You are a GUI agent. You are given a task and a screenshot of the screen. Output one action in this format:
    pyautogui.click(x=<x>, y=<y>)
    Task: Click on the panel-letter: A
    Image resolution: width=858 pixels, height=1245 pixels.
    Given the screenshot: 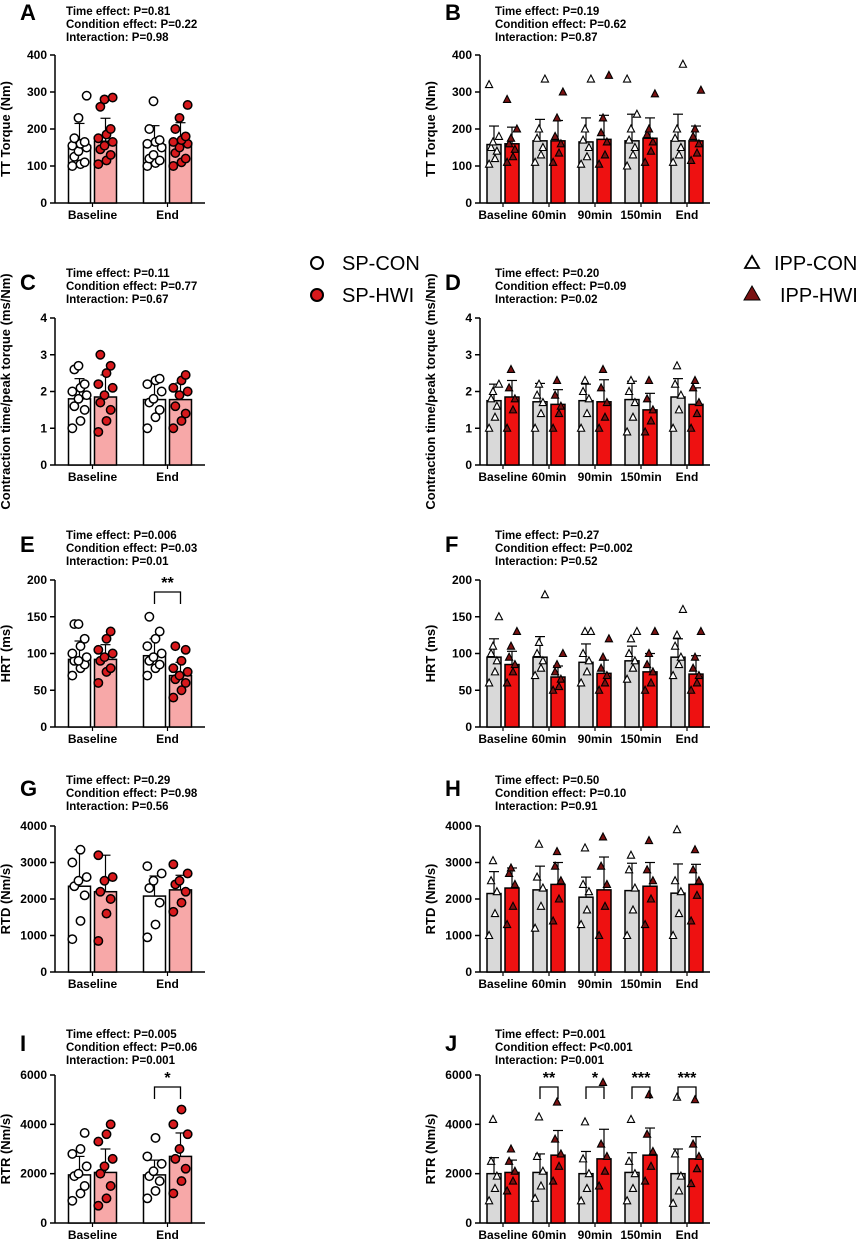 What is the action you would take?
    pyautogui.click(x=28, y=12)
    